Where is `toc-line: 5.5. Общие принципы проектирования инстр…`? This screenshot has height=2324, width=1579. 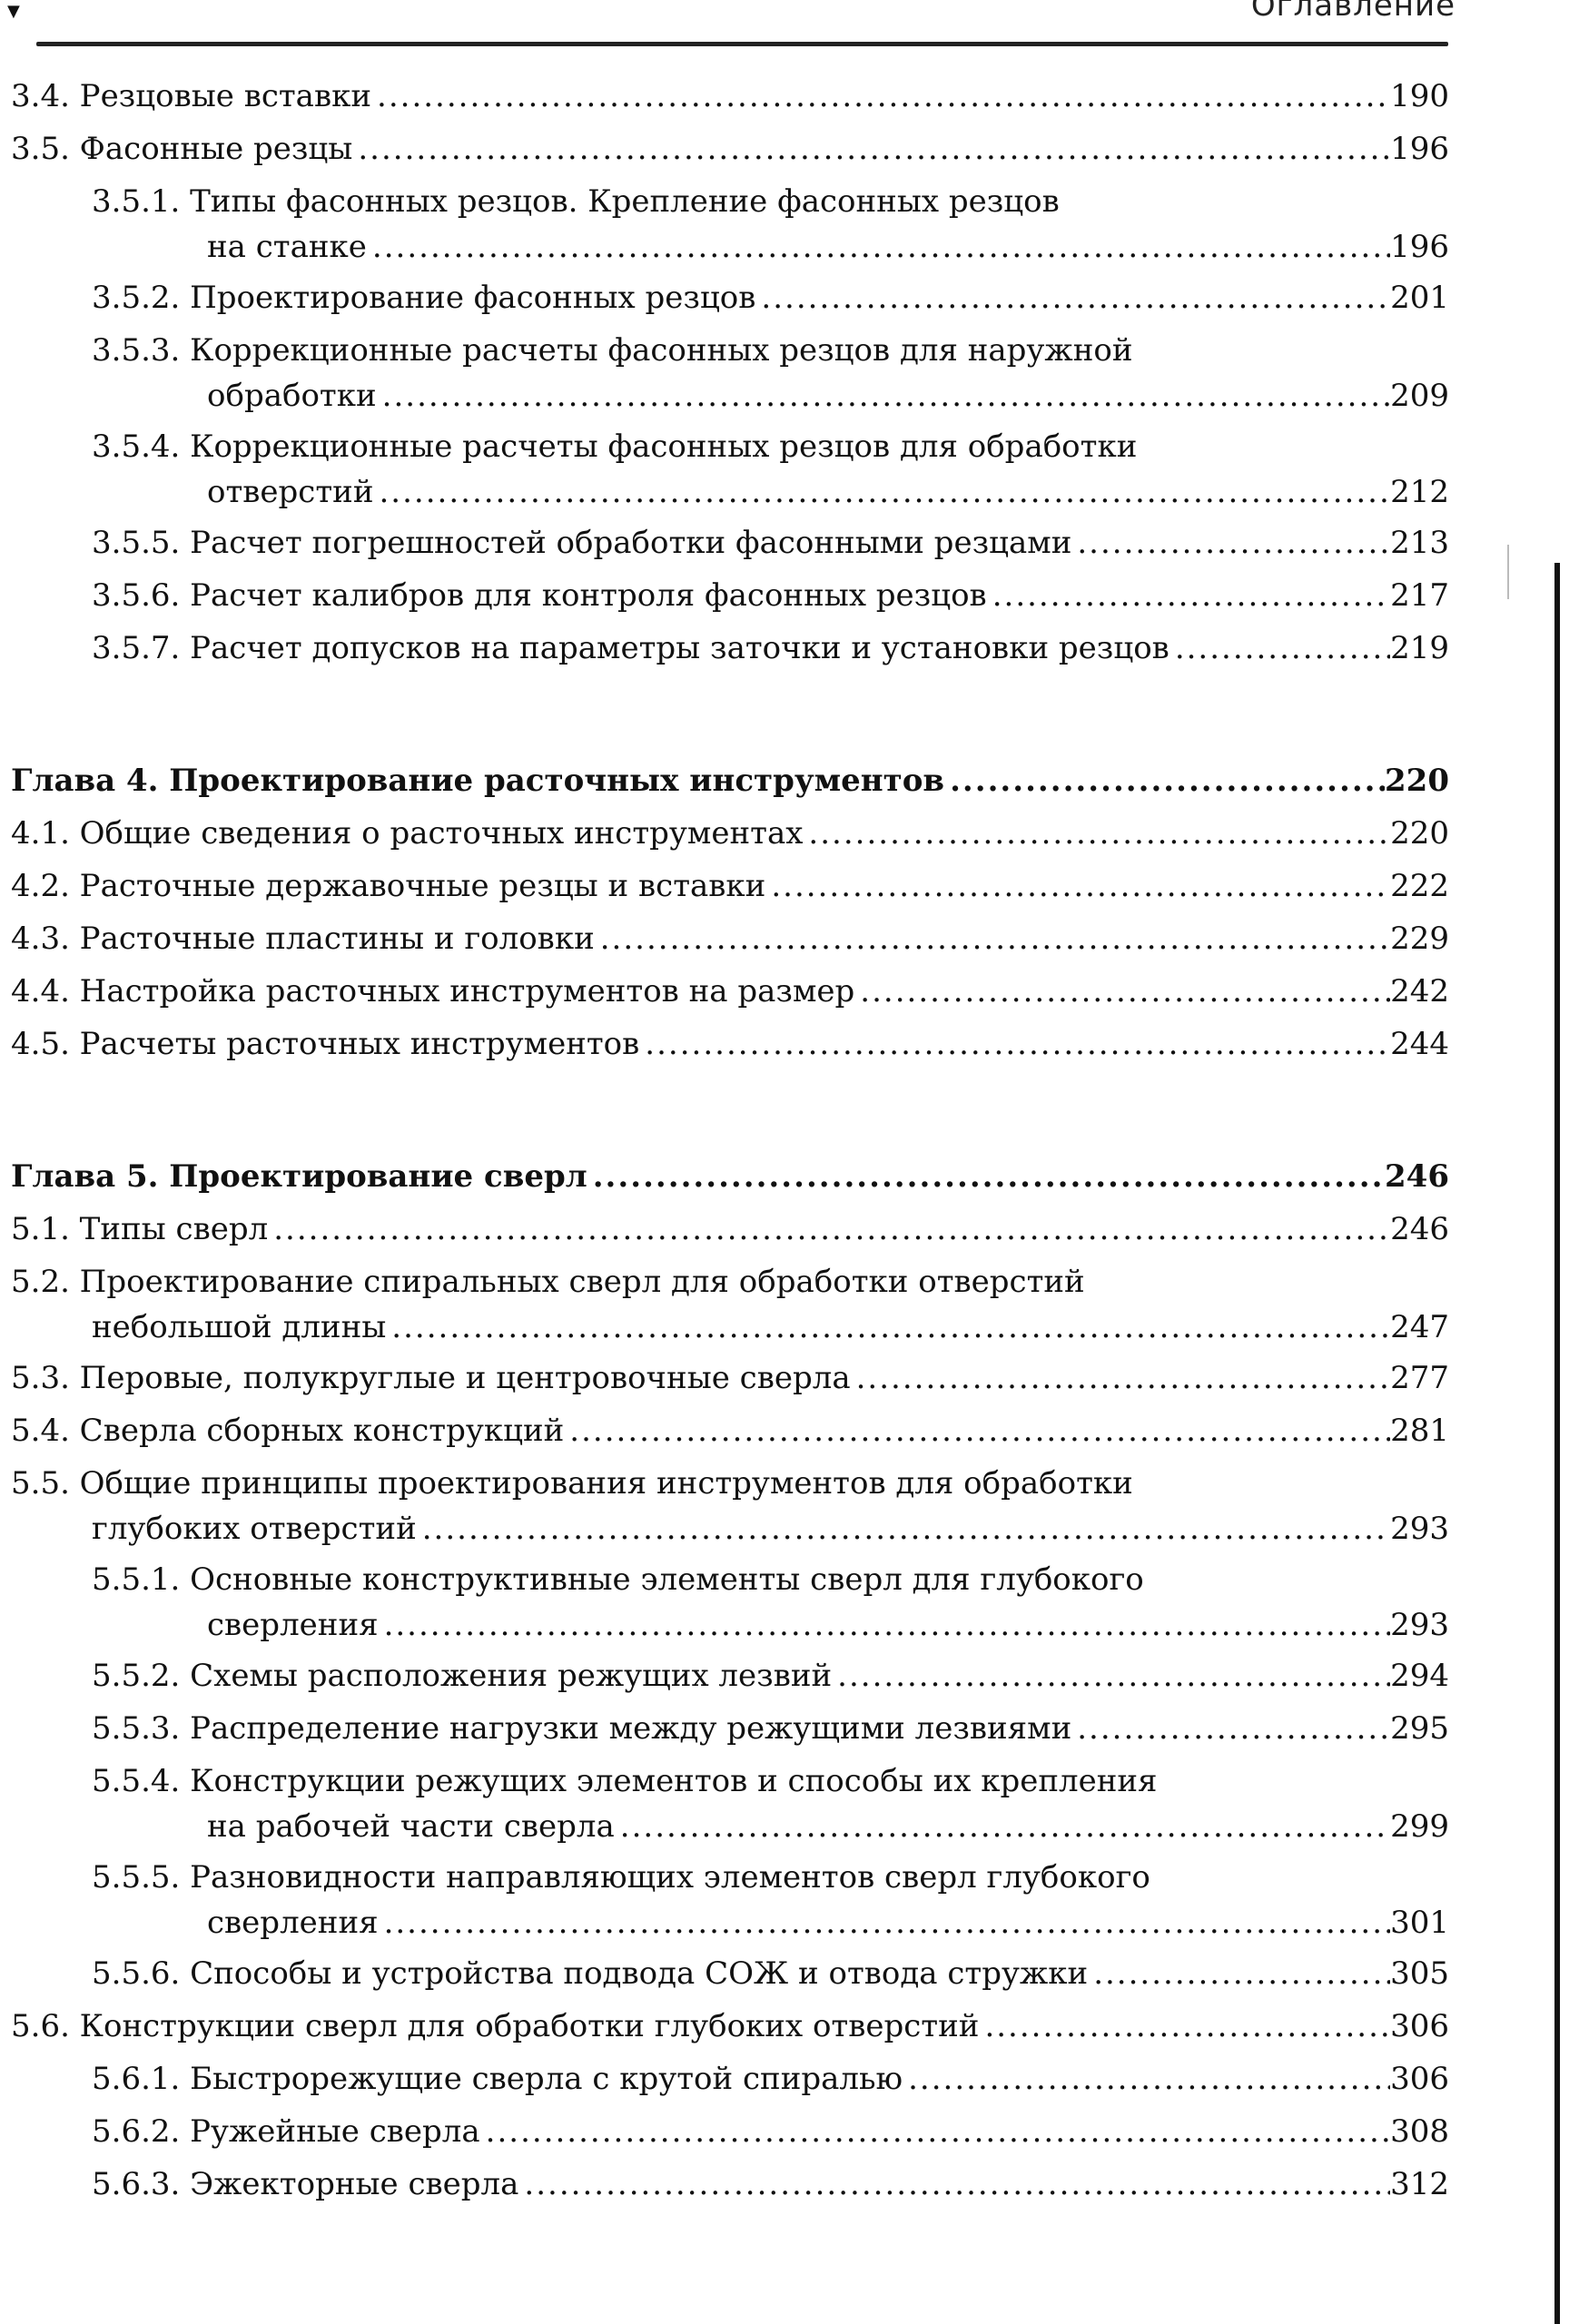
toc-line: 5.5. Общие принципы проектирования инстр… is located at coordinates (730, 1483).